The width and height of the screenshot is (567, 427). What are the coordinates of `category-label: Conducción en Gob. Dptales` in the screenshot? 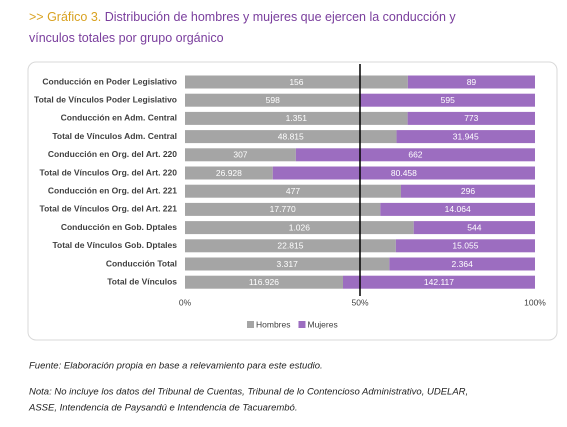 It's located at (119, 227).